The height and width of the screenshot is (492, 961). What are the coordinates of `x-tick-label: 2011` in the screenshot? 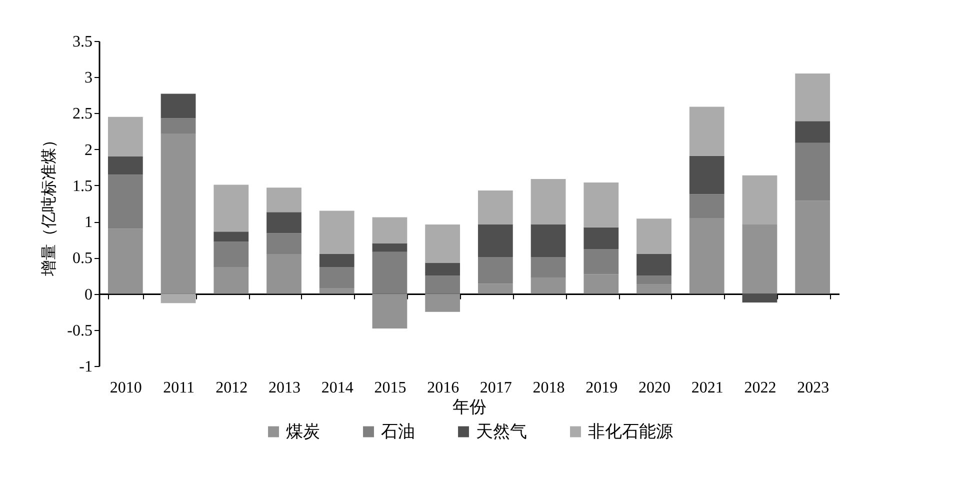 It's located at (178, 388).